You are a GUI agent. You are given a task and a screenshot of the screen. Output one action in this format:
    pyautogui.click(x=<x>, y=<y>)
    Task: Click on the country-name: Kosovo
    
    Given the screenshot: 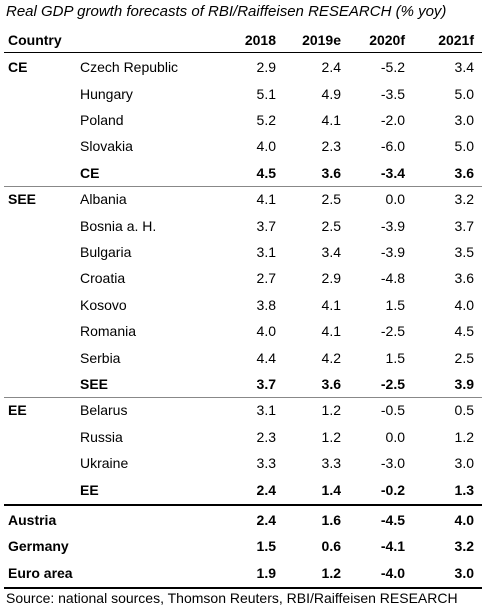 What is the action you would take?
    pyautogui.click(x=103, y=304)
    